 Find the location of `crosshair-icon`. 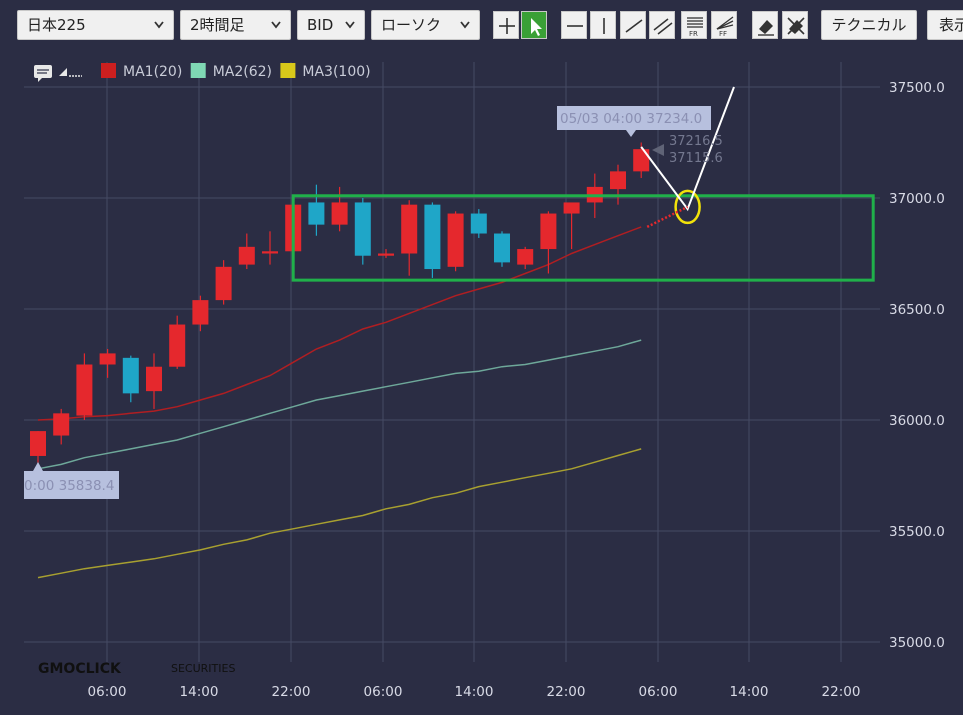

crosshair-icon is located at coordinates (507, 26).